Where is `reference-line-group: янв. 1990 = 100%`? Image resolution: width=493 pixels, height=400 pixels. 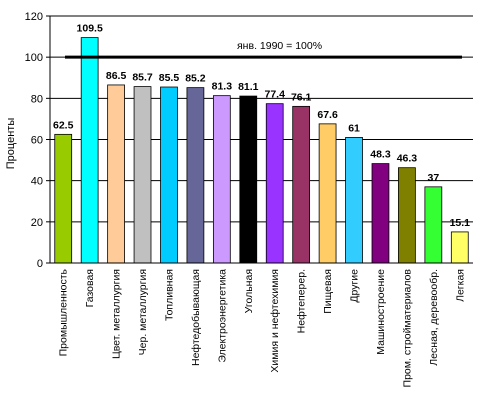 reference-line-group: янв. 1990 = 100% is located at coordinates (263, 49).